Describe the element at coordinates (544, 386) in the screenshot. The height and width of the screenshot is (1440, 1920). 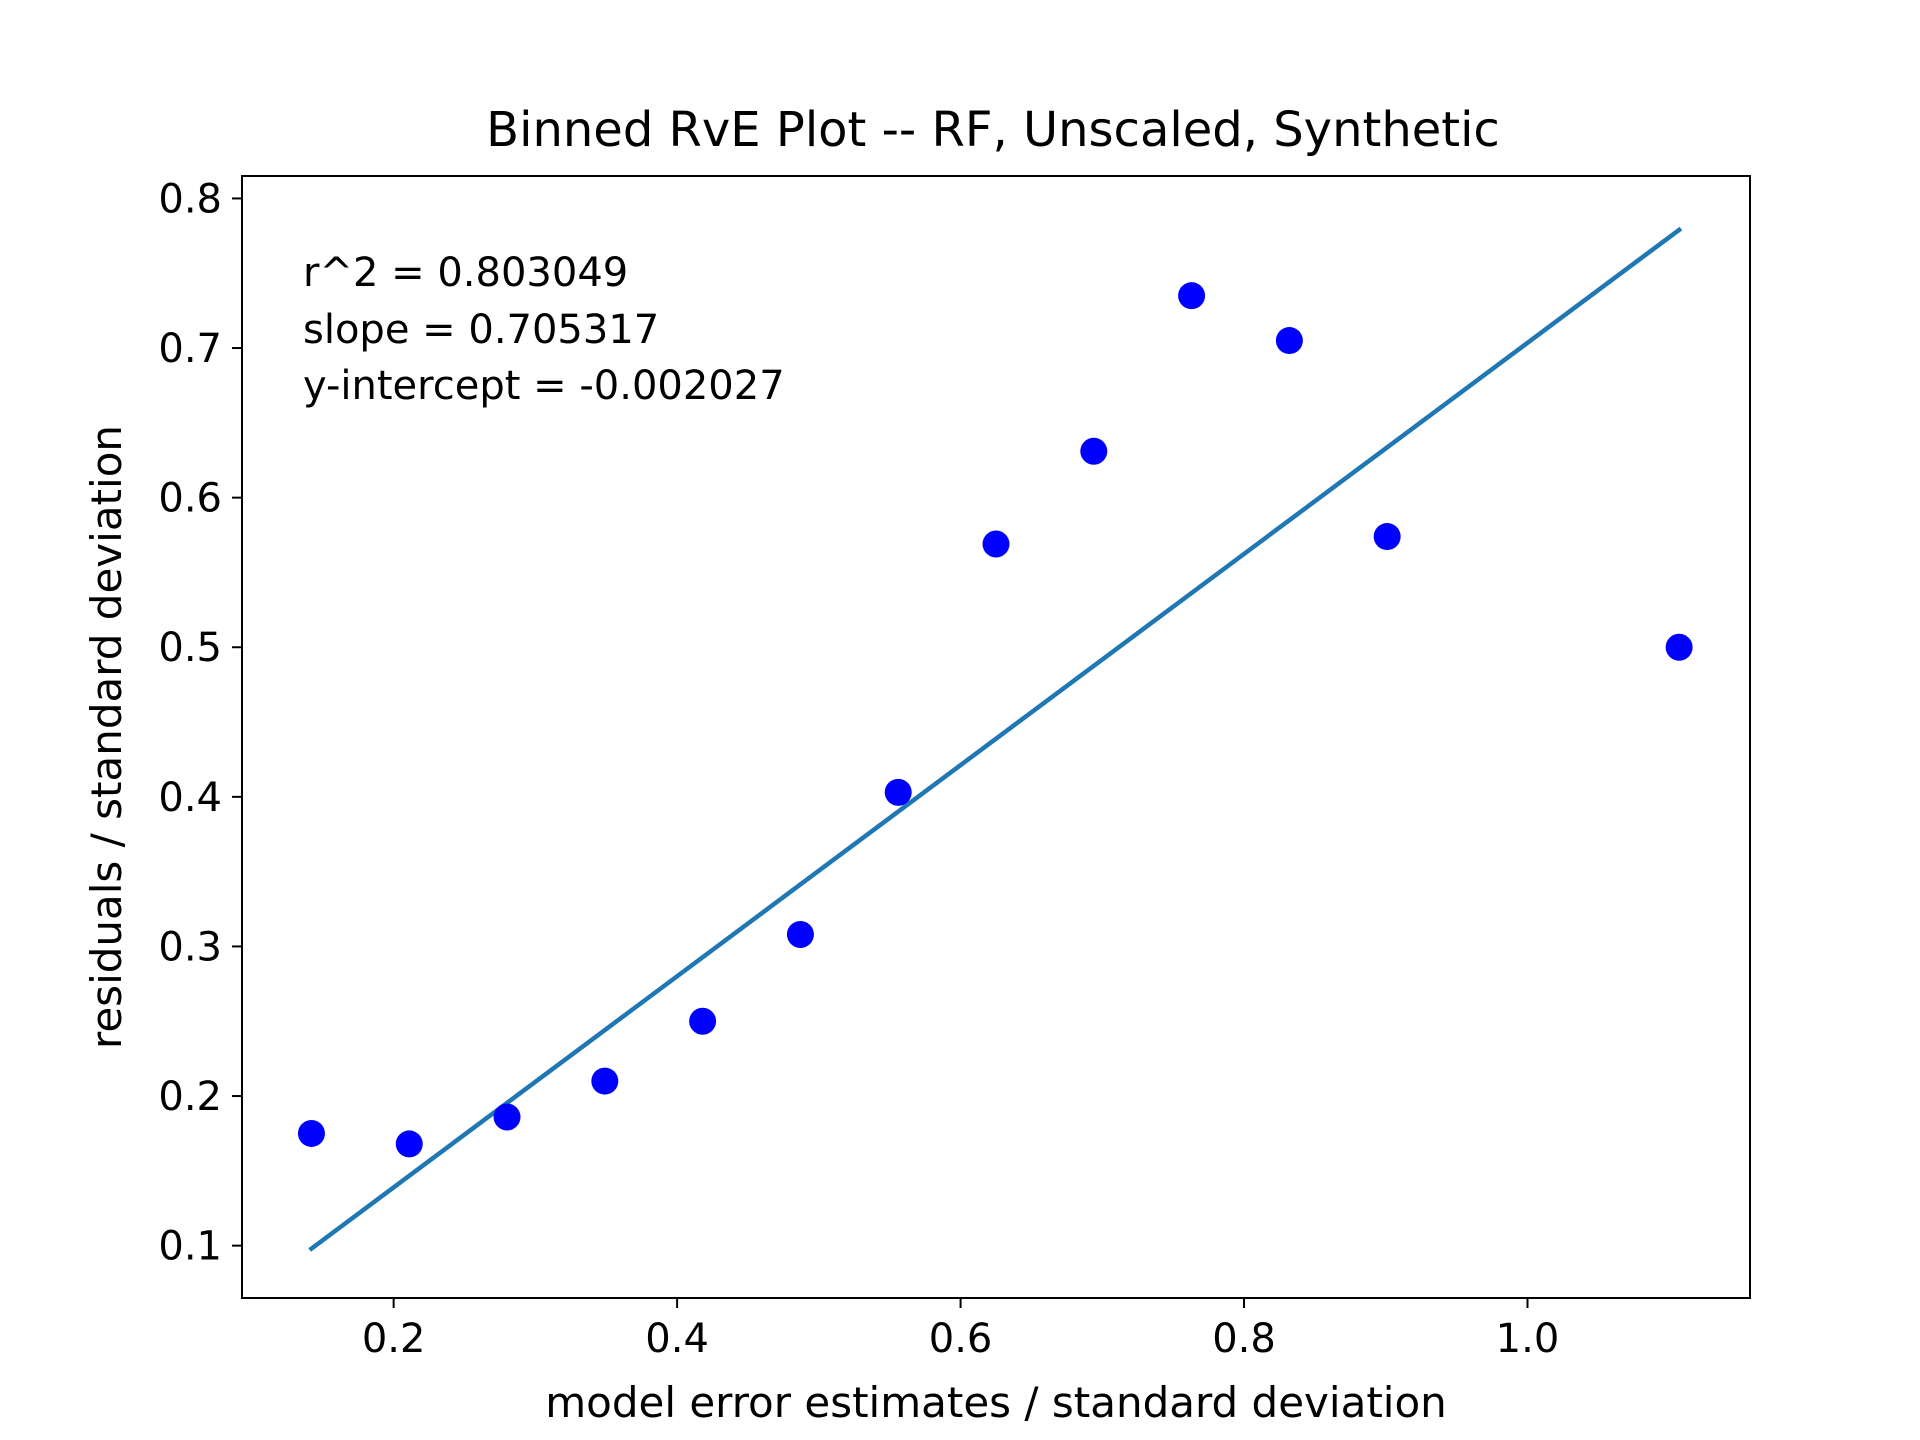
I see `annotation-y-intercept: y-intercept = -0.002027` at that location.